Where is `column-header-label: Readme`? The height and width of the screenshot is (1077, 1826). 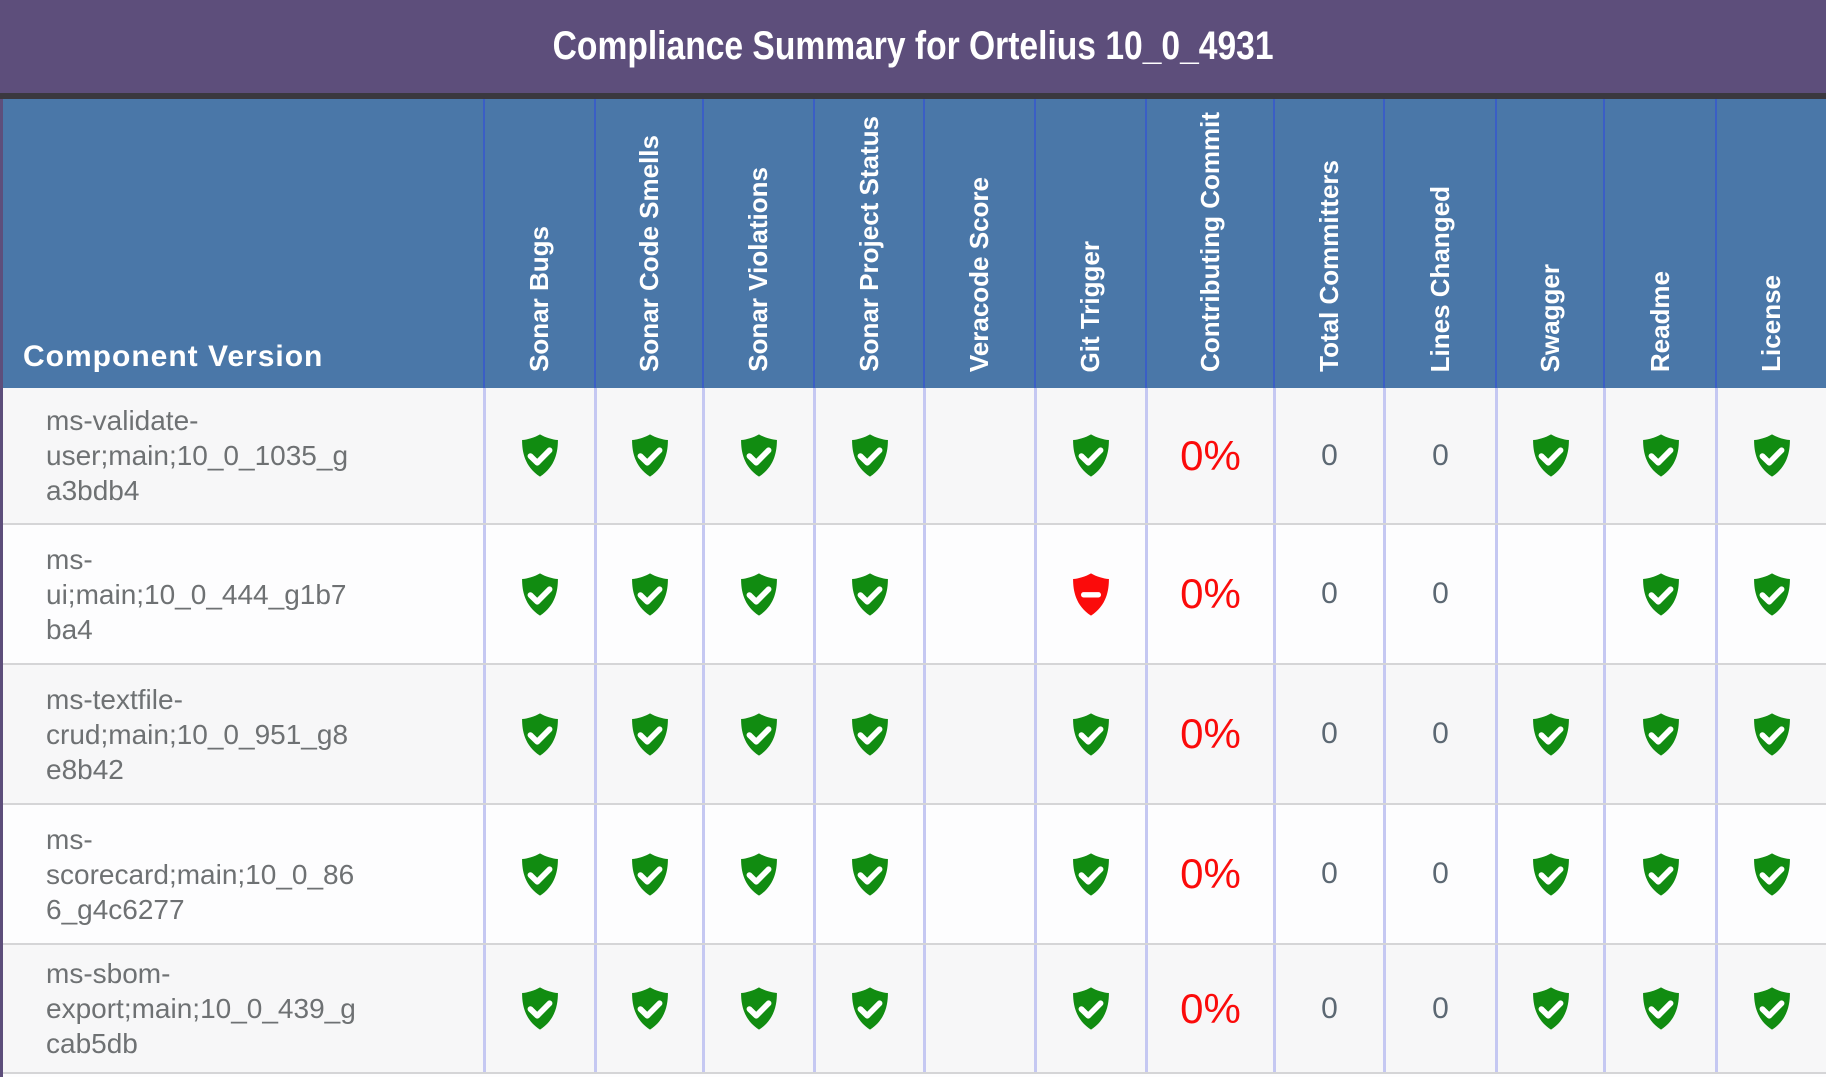
column-header-label: Readme is located at coordinates (1659, 321).